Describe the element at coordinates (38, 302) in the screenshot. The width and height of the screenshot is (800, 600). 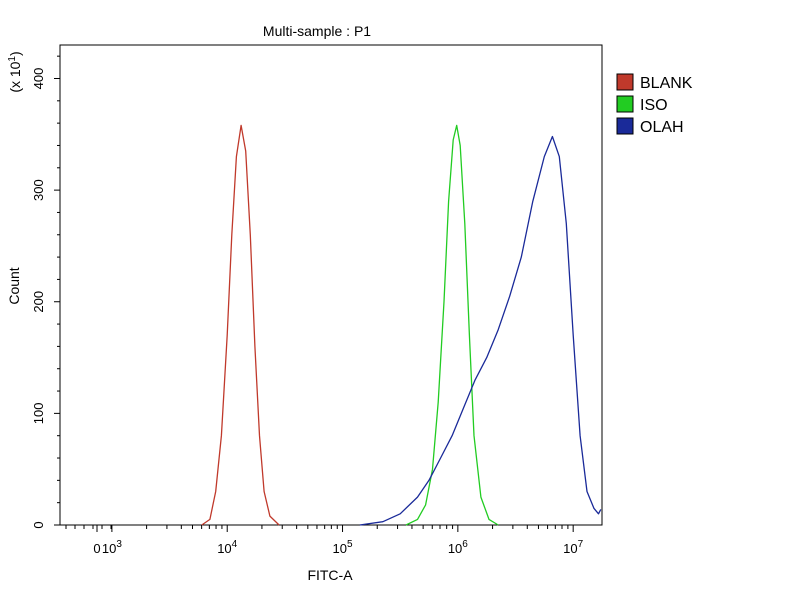
I see `y-tick-label: 200` at that location.